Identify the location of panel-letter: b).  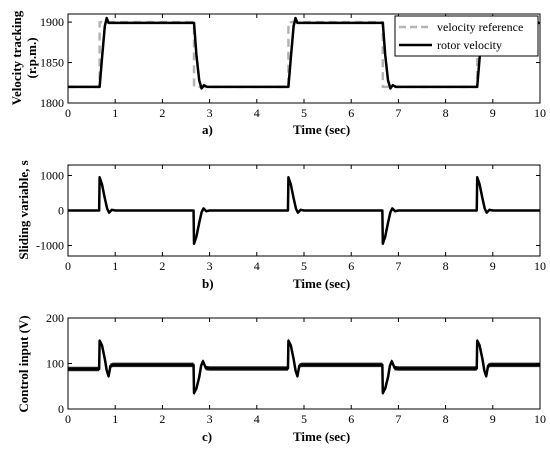
(208, 283).